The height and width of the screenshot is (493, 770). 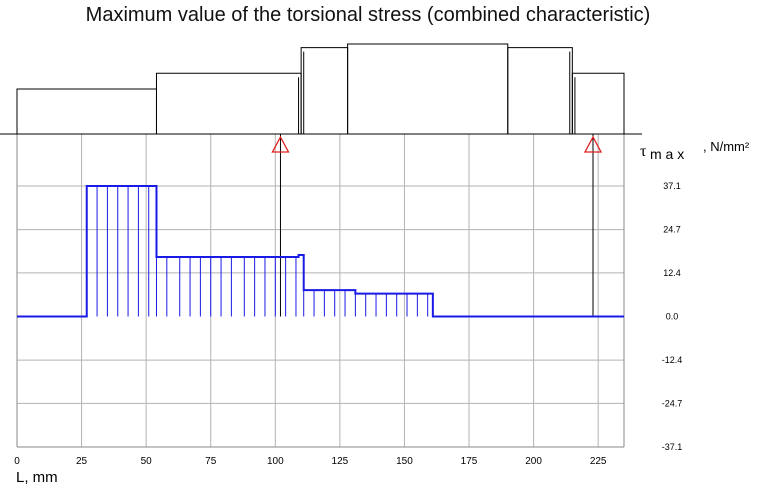 What do you see at coordinates (404, 461) in the screenshot?
I see `x-tick-label: 150` at bounding box center [404, 461].